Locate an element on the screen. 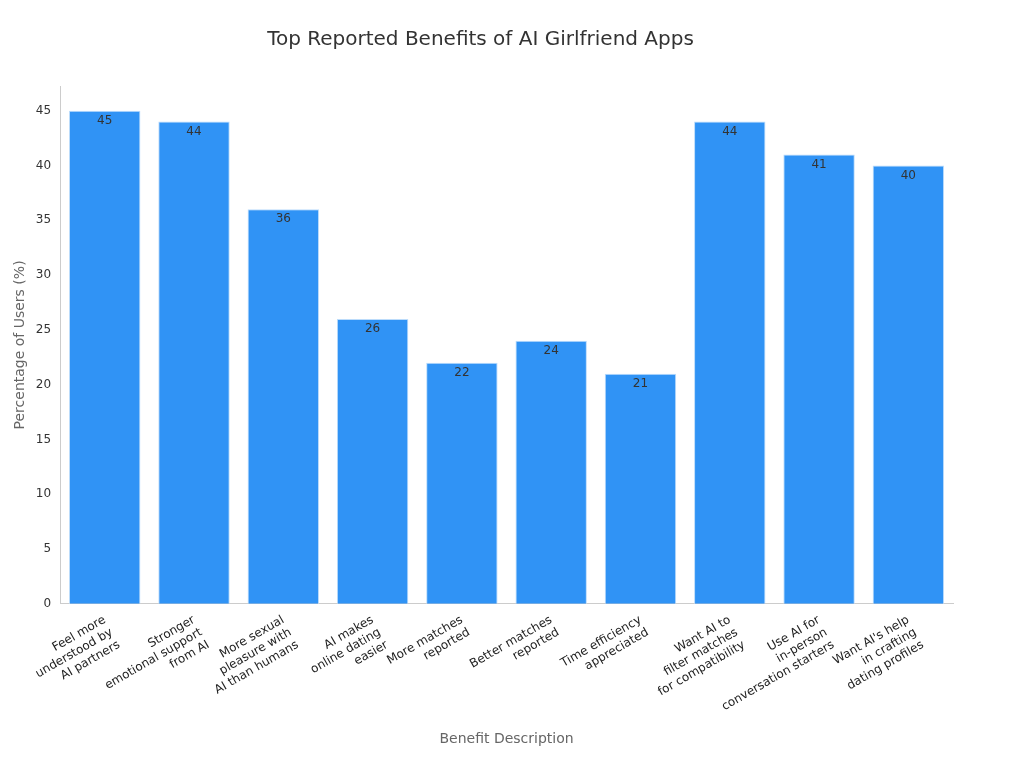  x-axis-title: Benefit Description is located at coordinates (506, 738).